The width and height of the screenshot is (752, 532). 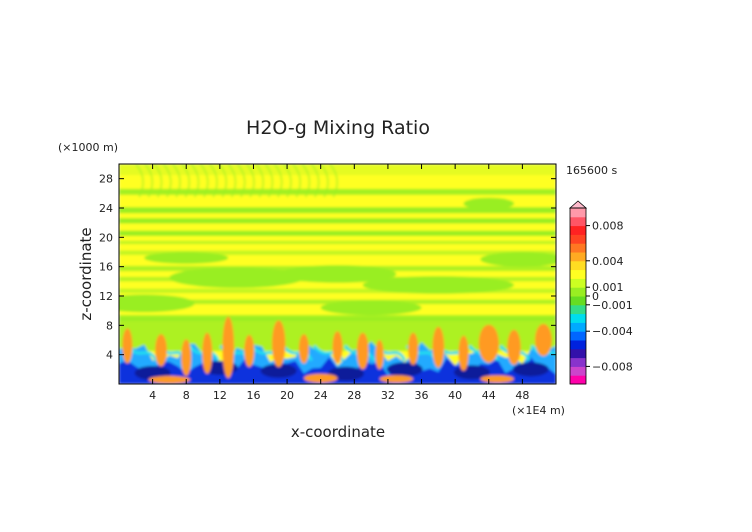 I want to click on y-tick-label: 16, so click(x=106, y=267).